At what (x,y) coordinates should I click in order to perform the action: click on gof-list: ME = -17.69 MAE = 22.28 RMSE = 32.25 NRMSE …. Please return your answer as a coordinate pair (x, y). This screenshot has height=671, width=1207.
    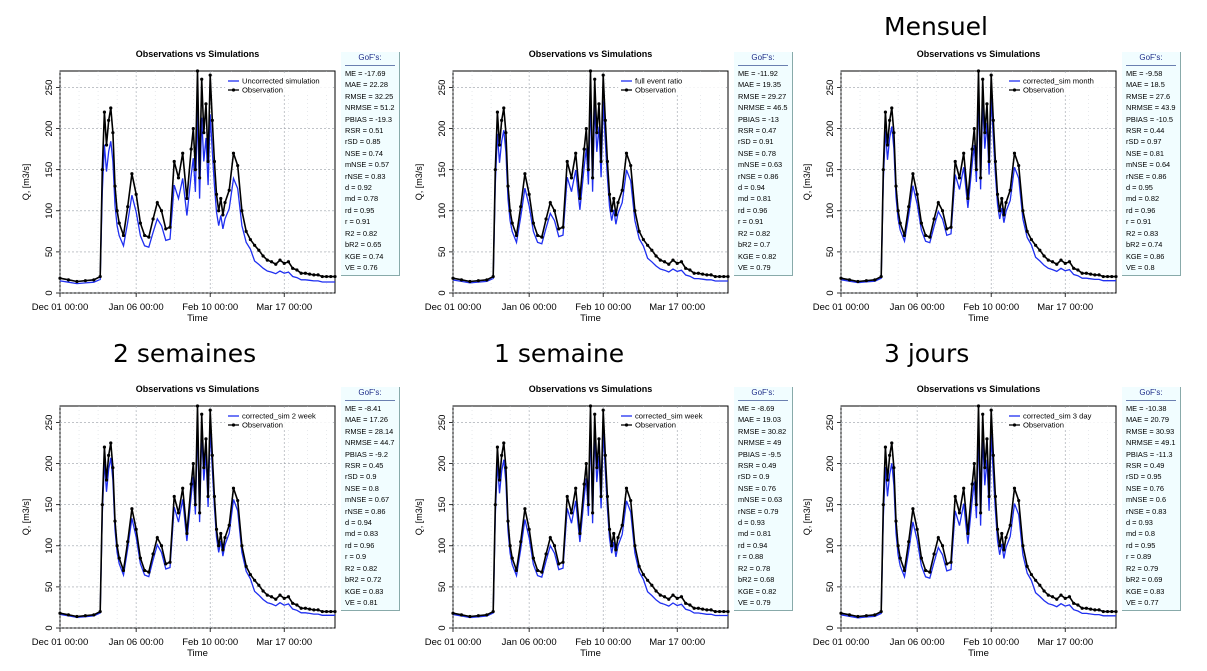
    Looking at the image, I should click on (372, 170).